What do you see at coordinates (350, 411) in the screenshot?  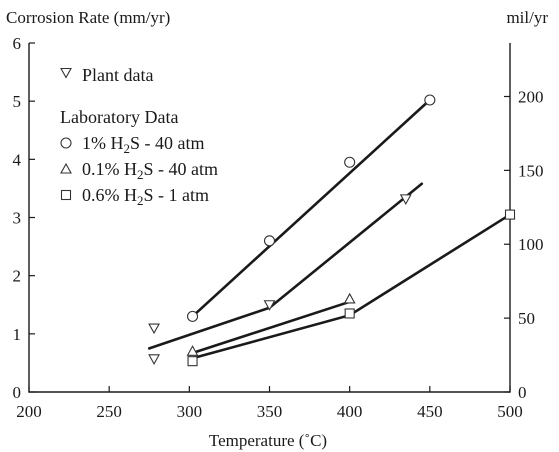 I see `x-tick-label: 400` at bounding box center [350, 411].